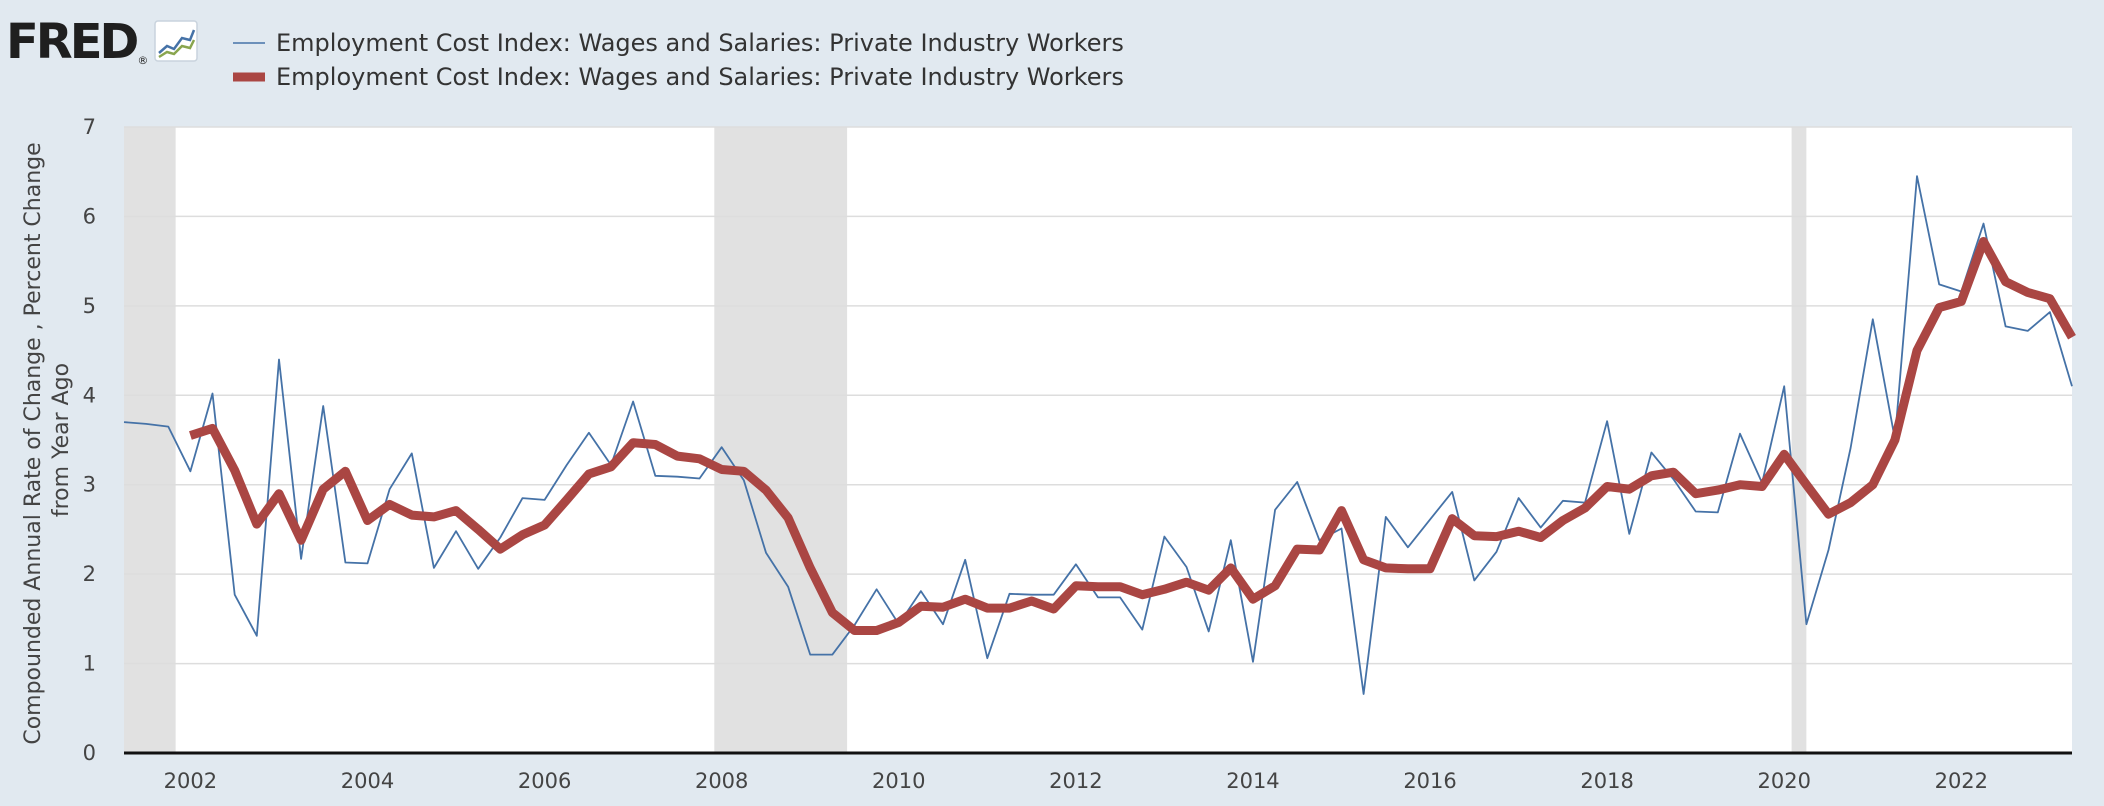 The height and width of the screenshot is (806, 2104). I want to click on x-tick-label: 2004, so click(367, 781).